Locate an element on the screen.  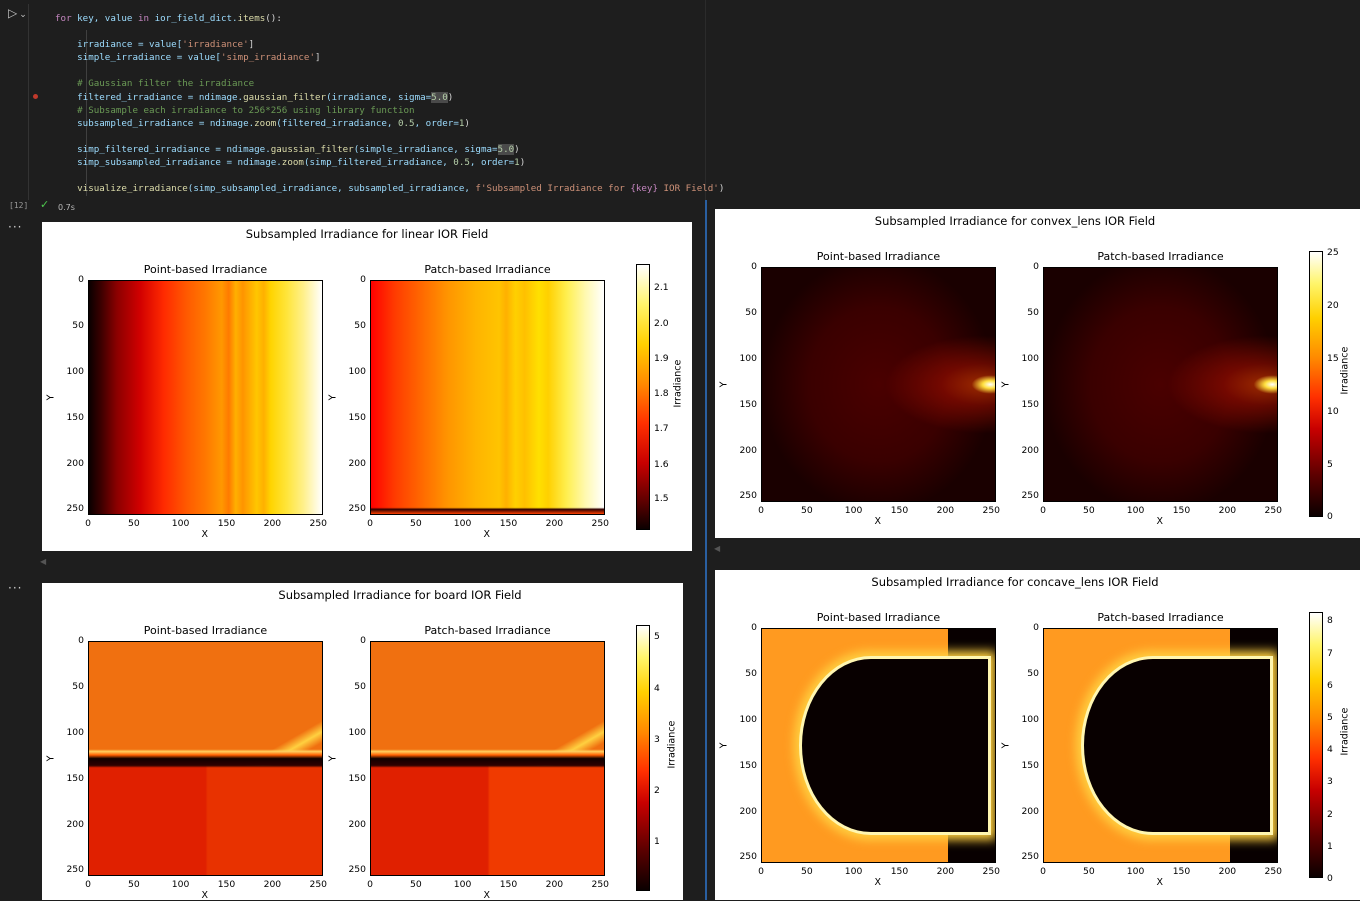
chevron-down-icon: ⌄ is located at coordinates (23, 15).